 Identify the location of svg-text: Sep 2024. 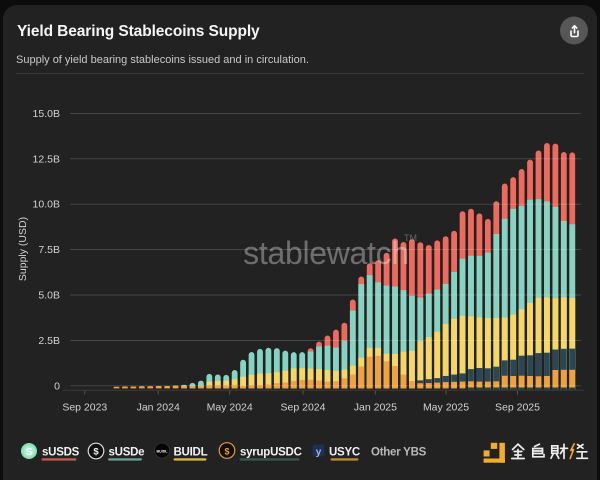
(303, 408).